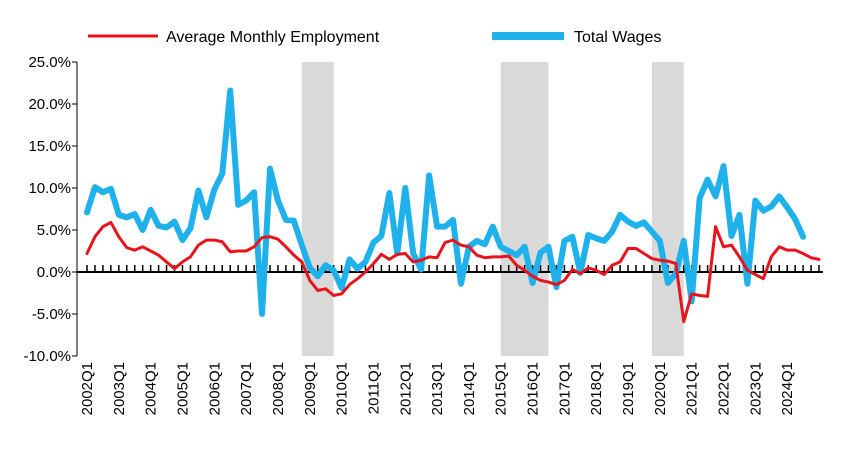 This screenshot has height=454, width=850. Describe the element at coordinates (278, 388) in the screenshot. I see `x-tick-label: 2008Q1` at that location.